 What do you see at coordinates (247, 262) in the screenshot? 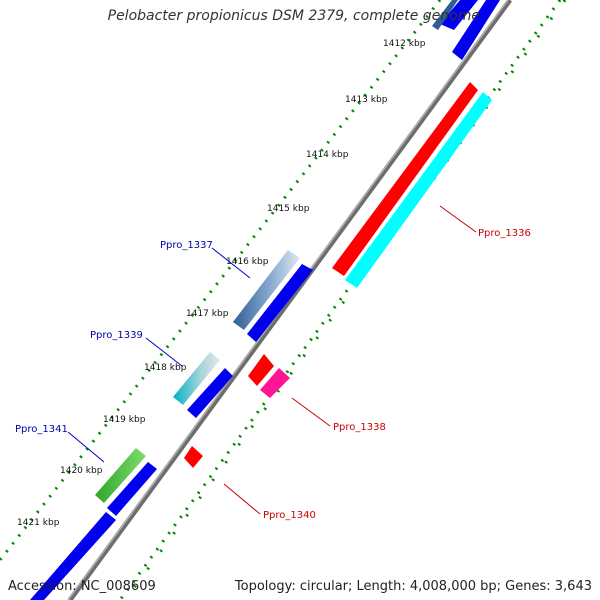
I see `scale-tick-label: 1416 kbp` at bounding box center [247, 262].